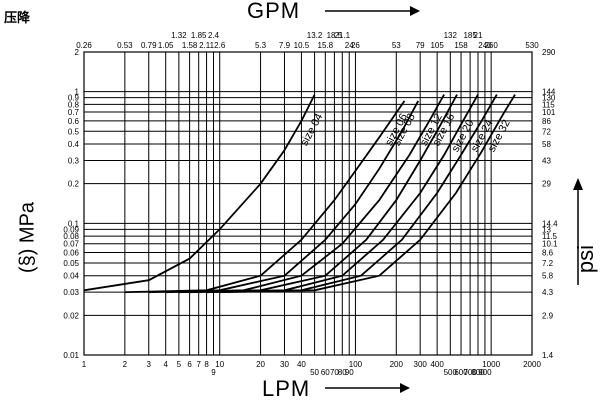 This screenshot has height=402, width=600. I want to click on y-left-tick-label: 0.3, so click(74, 160).